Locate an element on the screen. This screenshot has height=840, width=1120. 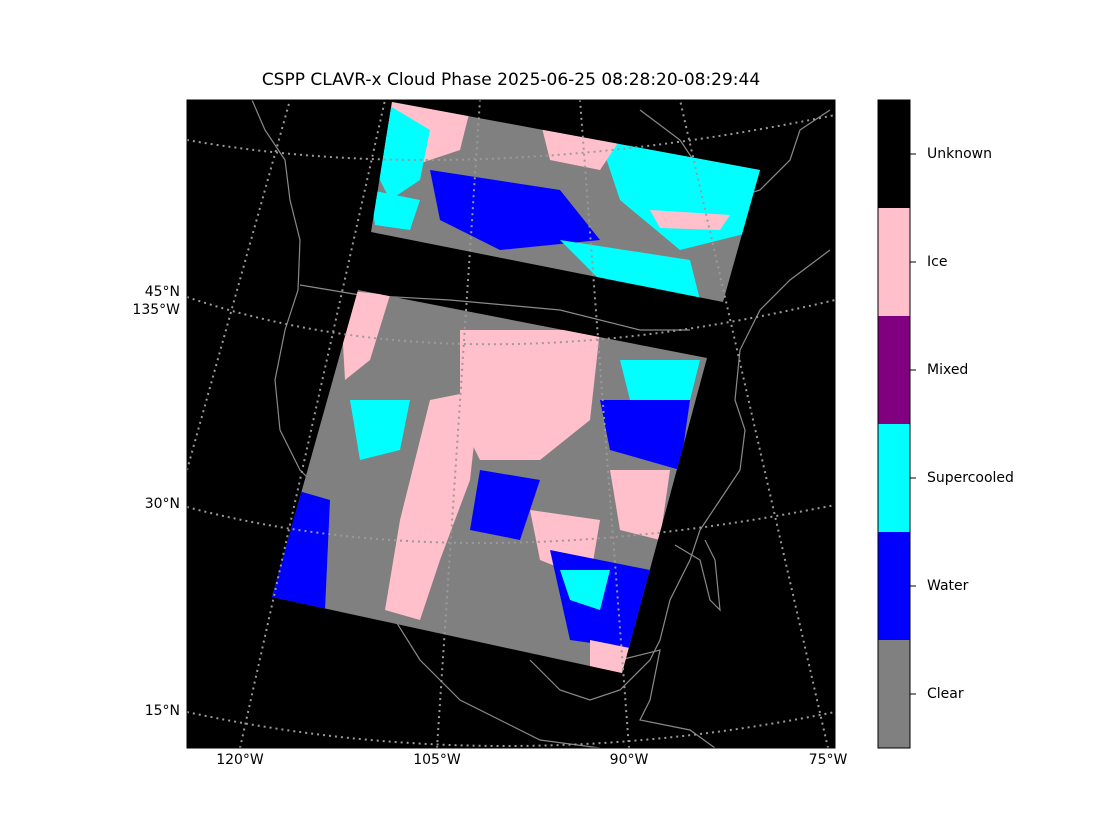
lon-label: 135°W is located at coordinates (156, 310).